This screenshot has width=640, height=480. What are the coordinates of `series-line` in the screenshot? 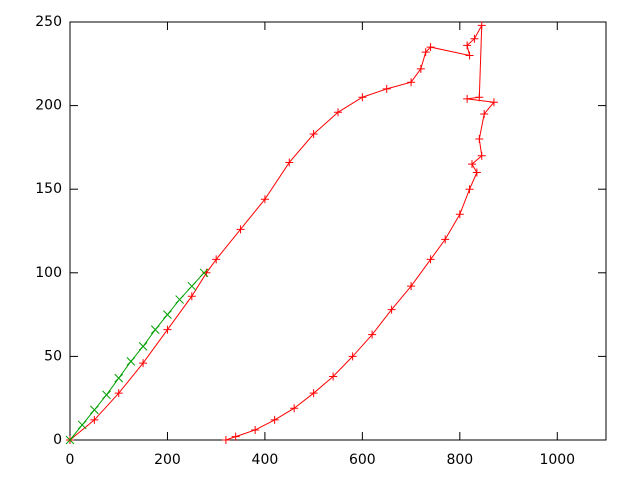 It's located at (137, 356).